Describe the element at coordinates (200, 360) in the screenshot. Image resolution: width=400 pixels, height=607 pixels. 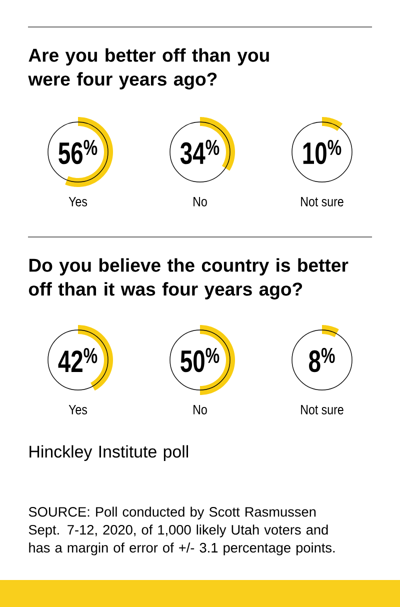
I see `data-label: 50$^{%}$` at that location.